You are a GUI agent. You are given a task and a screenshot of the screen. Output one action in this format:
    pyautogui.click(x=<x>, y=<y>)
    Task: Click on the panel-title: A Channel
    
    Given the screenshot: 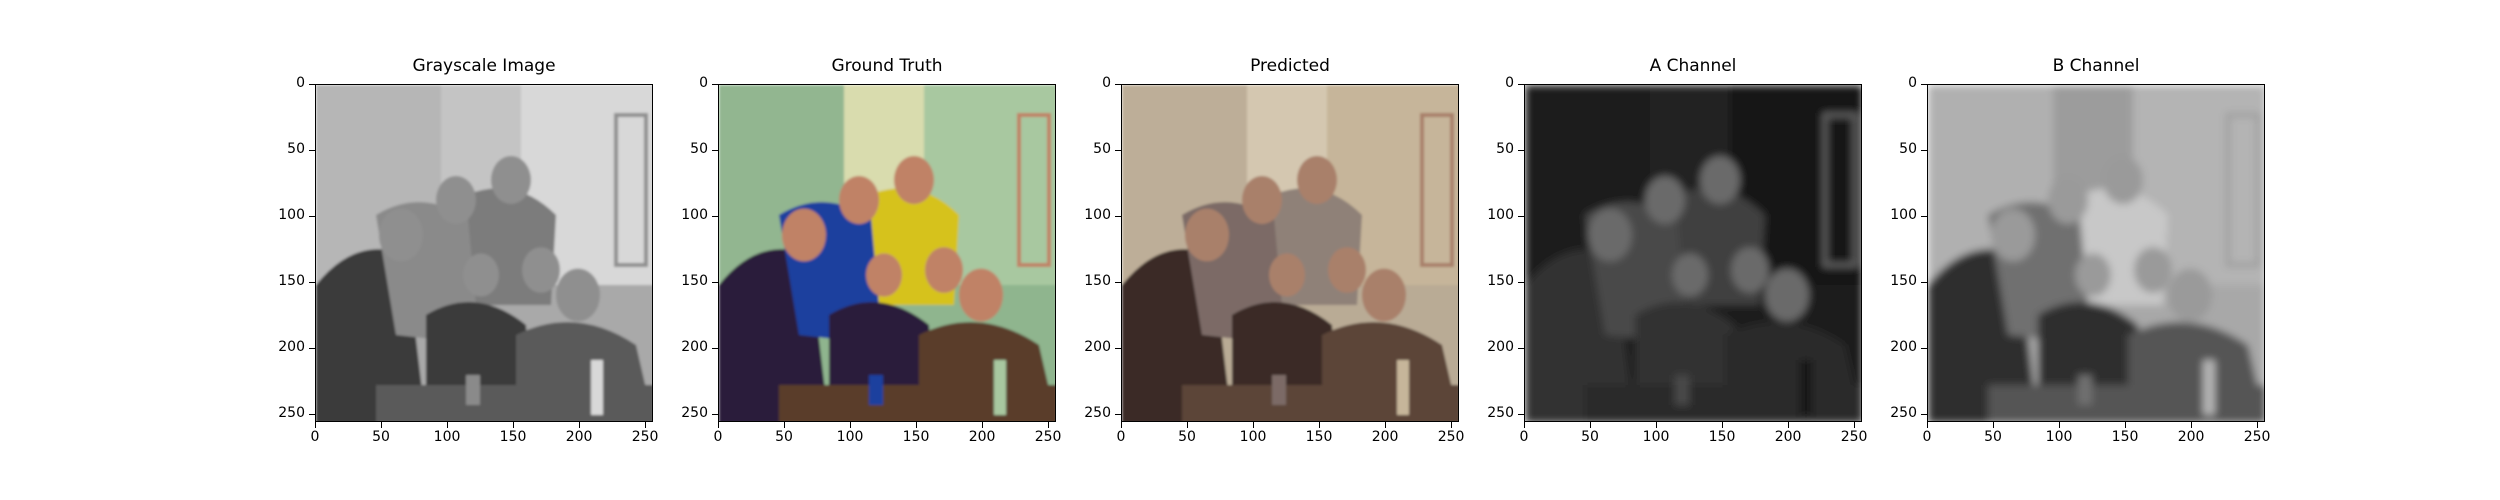 What is the action you would take?
    pyautogui.click(x=1693, y=66)
    